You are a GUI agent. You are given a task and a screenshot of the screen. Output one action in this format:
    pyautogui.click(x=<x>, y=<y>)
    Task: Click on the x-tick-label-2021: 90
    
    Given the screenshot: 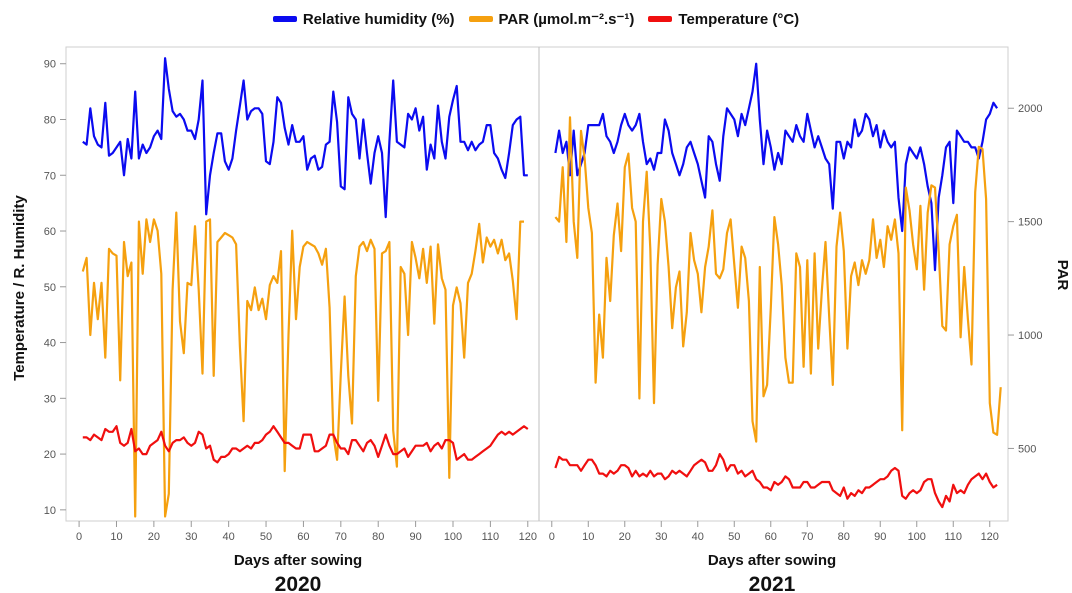 What is the action you would take?
    pyautogui.click(x=880, y=537)
    